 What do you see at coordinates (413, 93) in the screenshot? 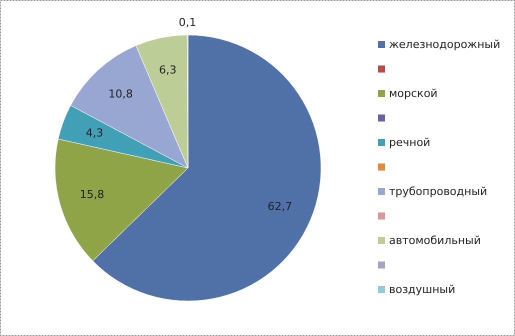
I see `legend-label: морской` at bounding box center [413, 93].